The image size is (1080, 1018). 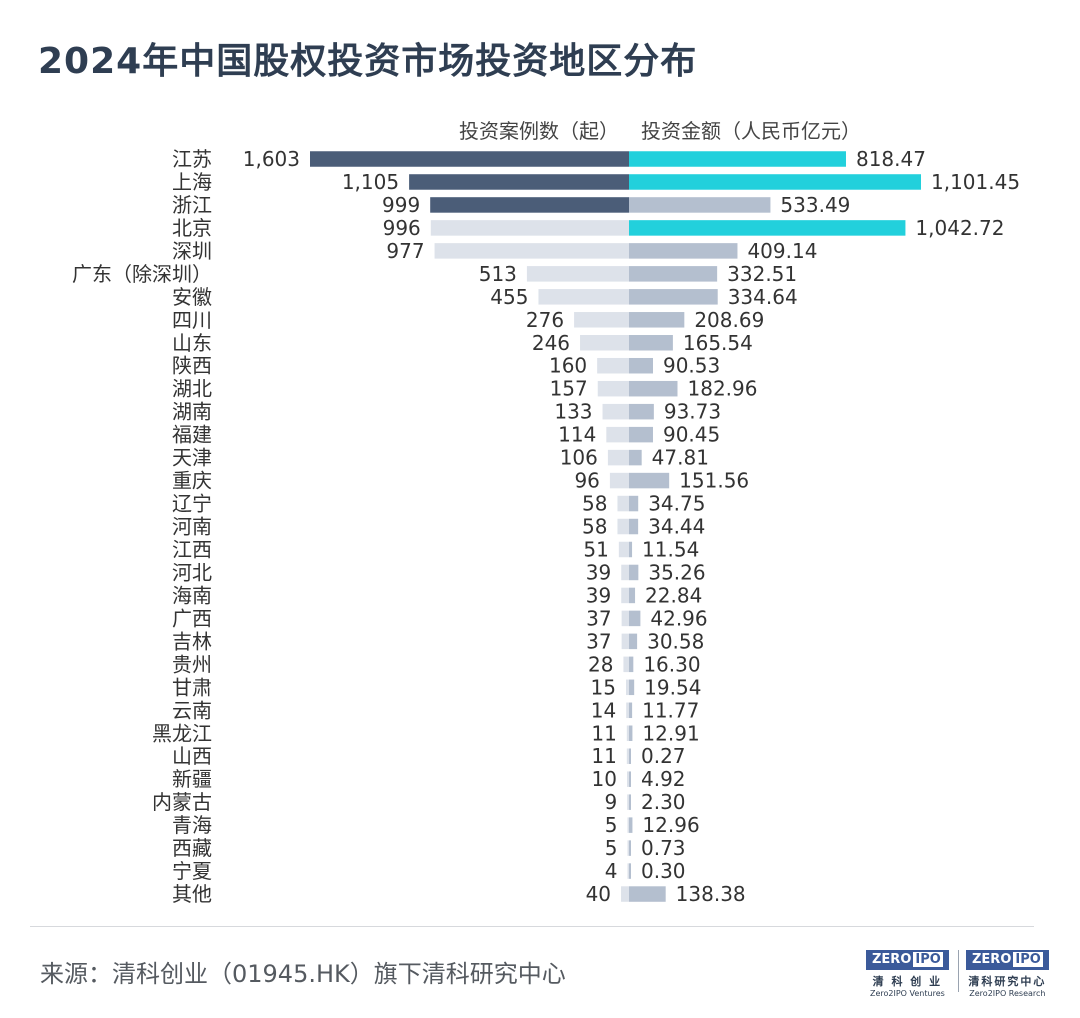 I want to click on region-label: 吉林, so click(x=192, y=641).